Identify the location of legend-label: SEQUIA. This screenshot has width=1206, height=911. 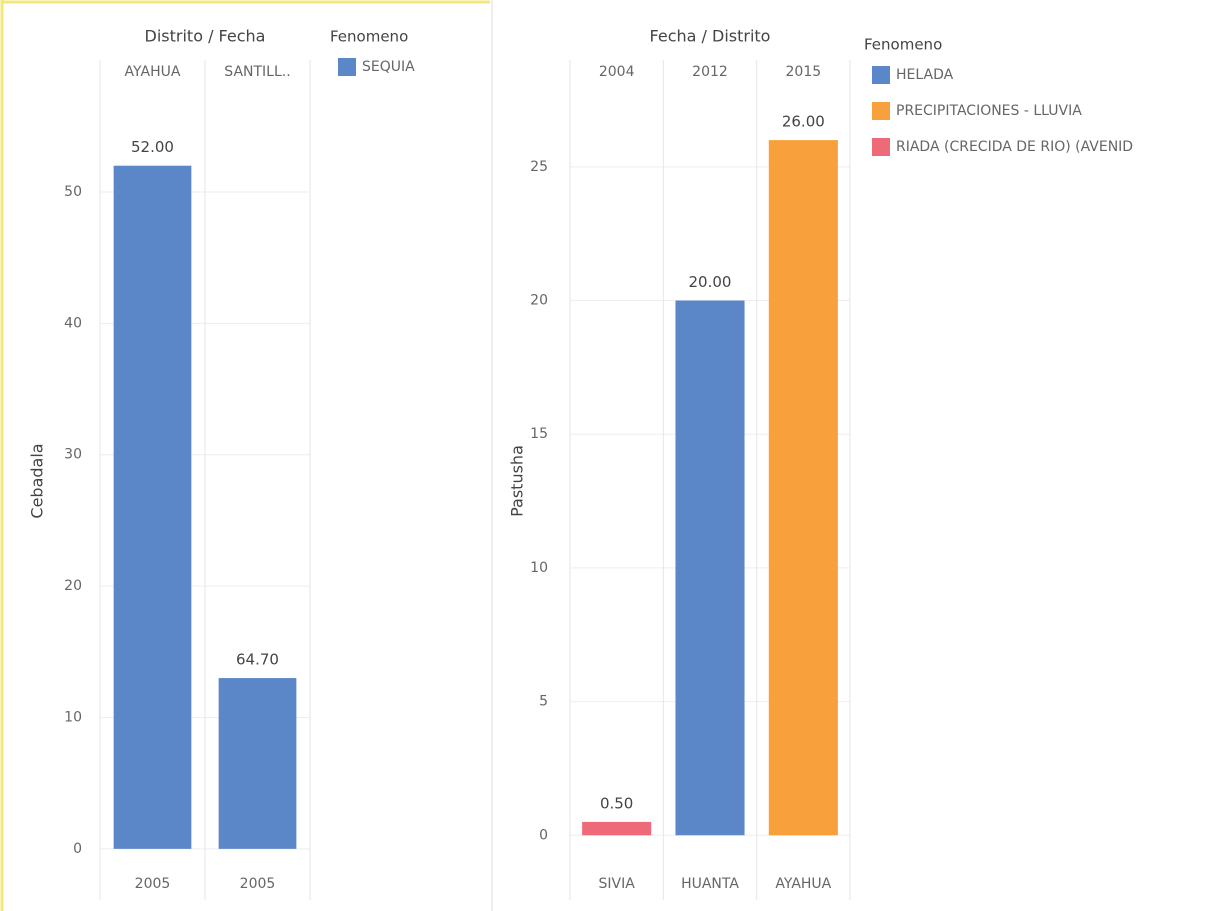
(388, 67).